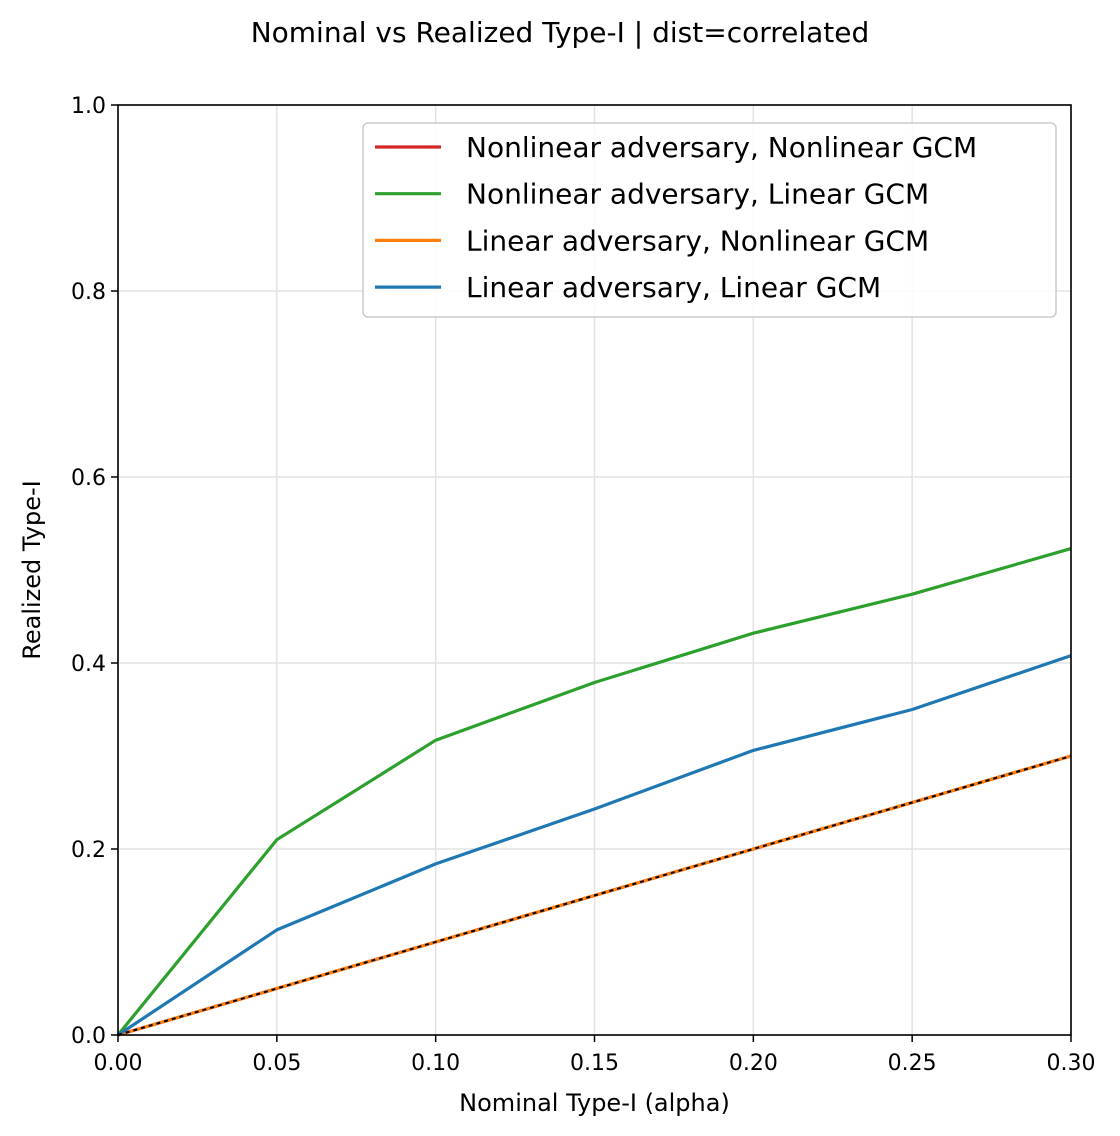  Describe the element at coordinates (673, 287) in the screenshot. I see `legend-label: Linear adversary, Linear GCM` at that location.